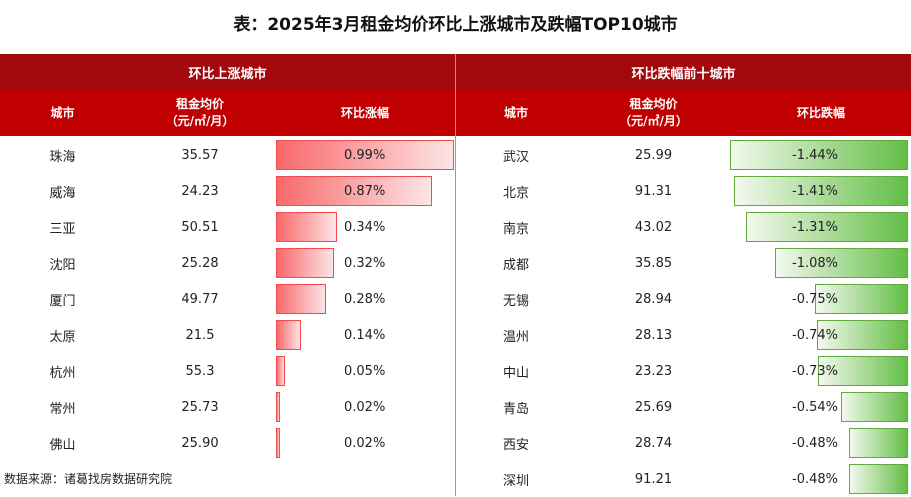 This screenshot has width=911, height=497. What do you see at coordinates (683, 227) in the screenshot?
I see `table-row: 南京 43.02 -1.31%` at bounding box center [683, 227].